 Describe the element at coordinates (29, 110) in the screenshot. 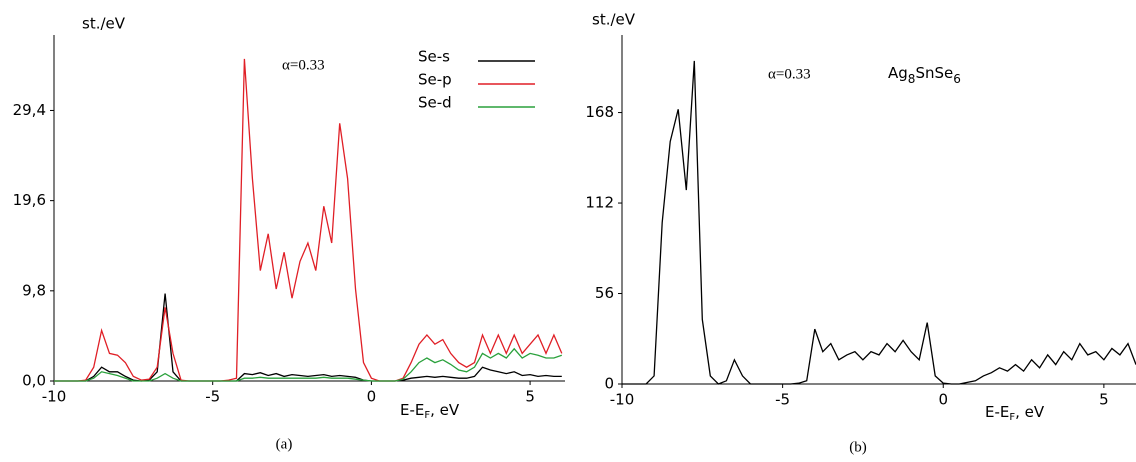

I see `y-tick-label: 29,4` at that location.